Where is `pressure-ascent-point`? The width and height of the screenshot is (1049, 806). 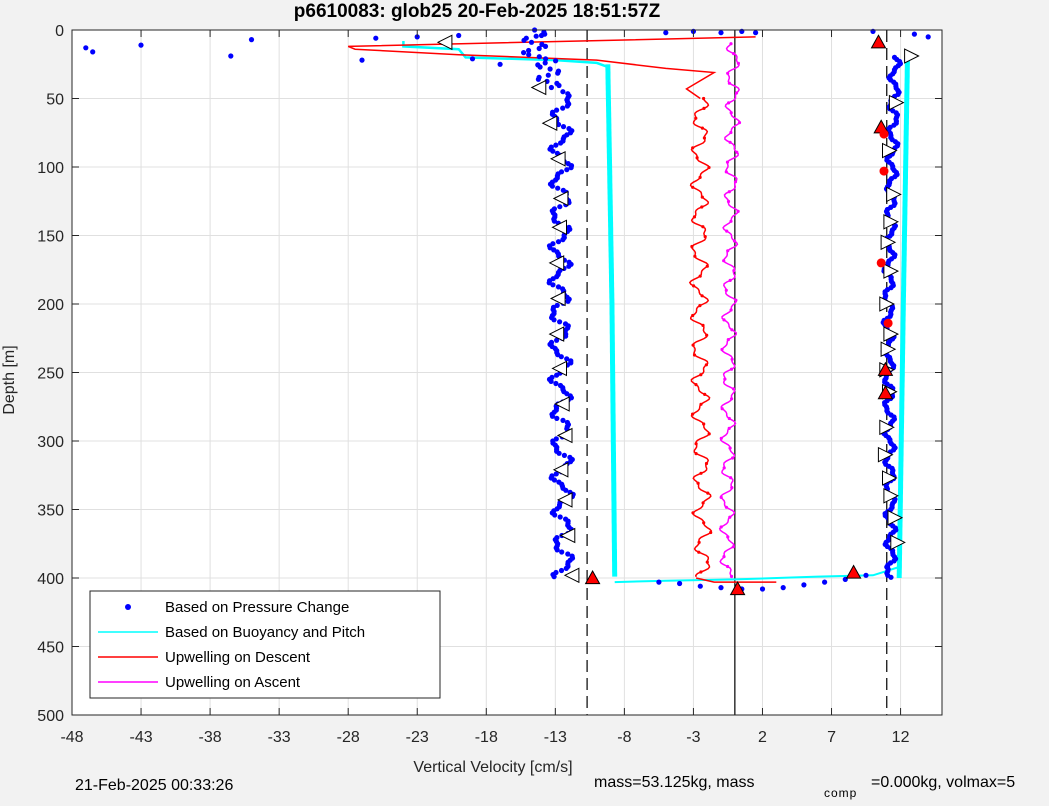
pressure-ascent-point is located at coordinates (891, 577).